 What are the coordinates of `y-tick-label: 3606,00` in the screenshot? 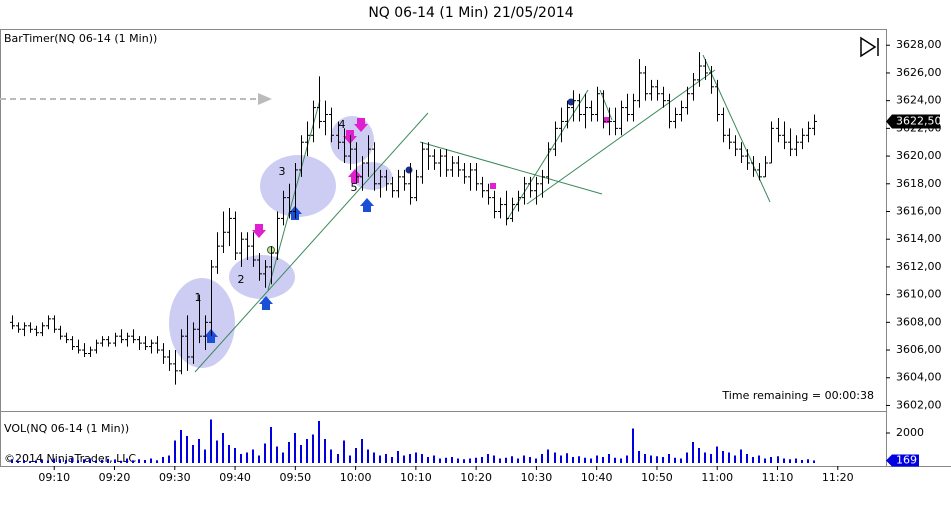 It's located at (919, 349).